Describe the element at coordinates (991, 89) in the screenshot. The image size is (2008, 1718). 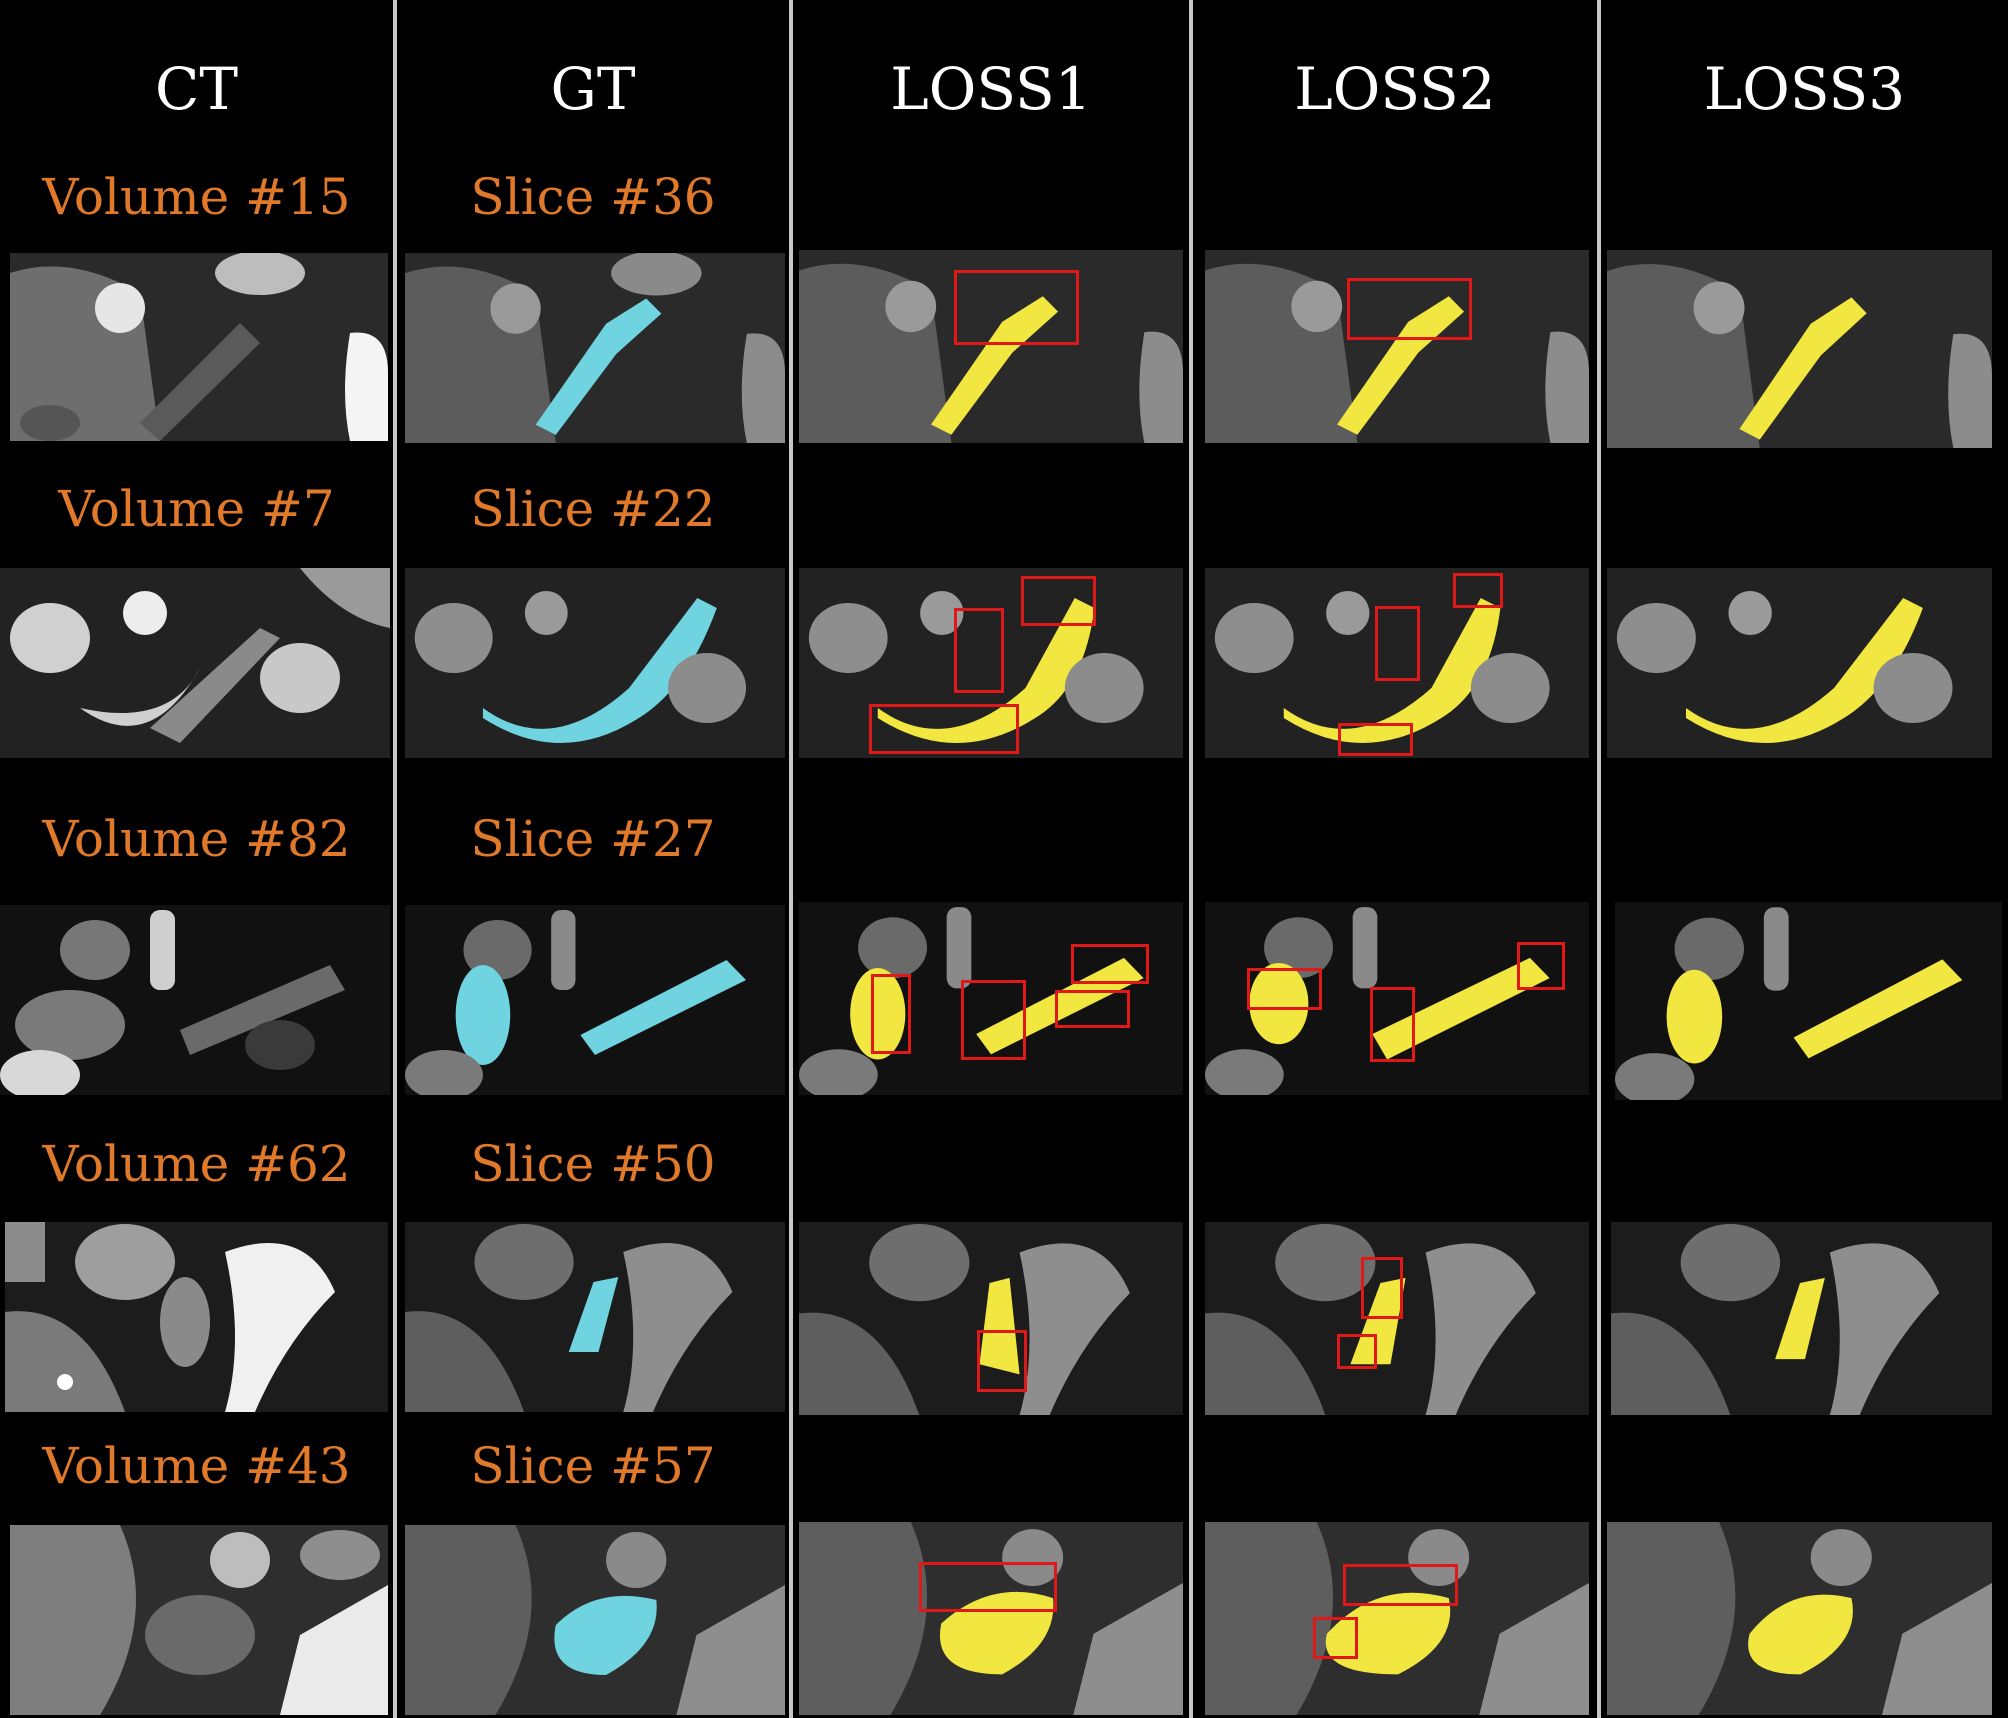
I see `header-loss1: LOSS1` at that location.